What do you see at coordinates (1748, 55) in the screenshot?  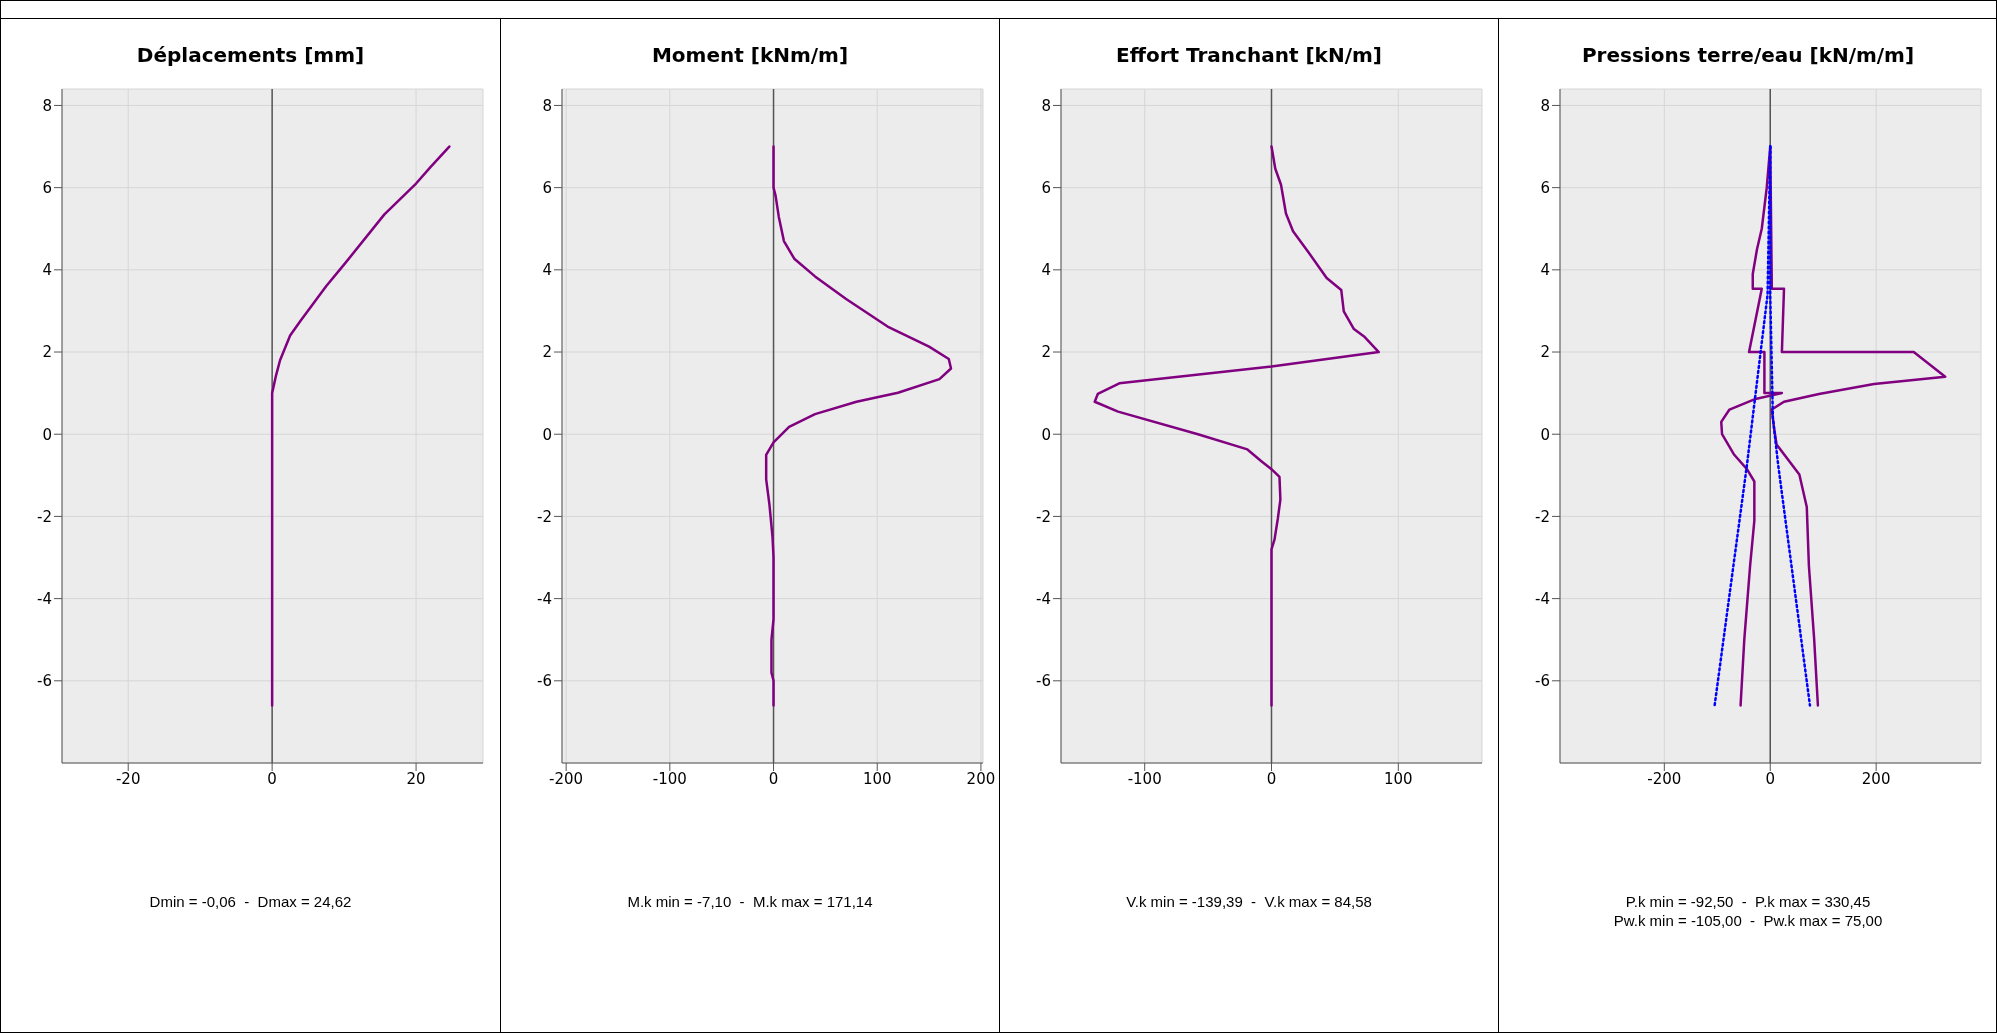 I see `chart-title: Pressions terre/eau [kN/m/m]` at bounding box center [1748, 55].